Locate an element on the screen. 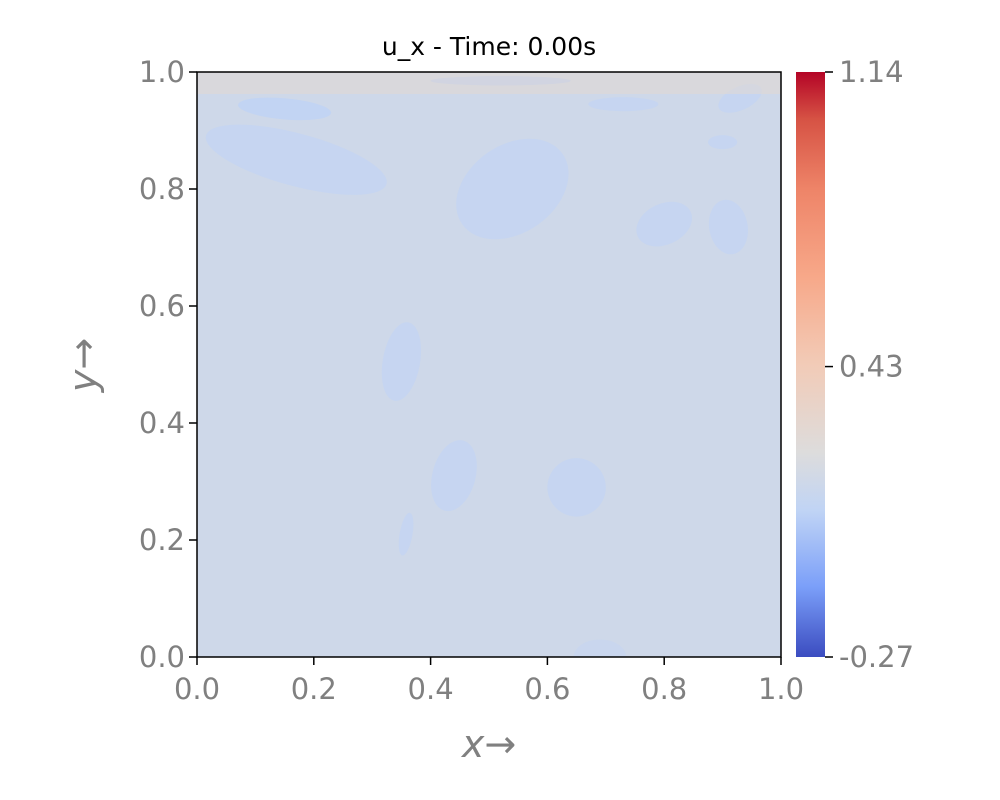 The width and height of the screenshot is (1000, 800). x-axis-label: x→ is located at coordinates (488, 744).